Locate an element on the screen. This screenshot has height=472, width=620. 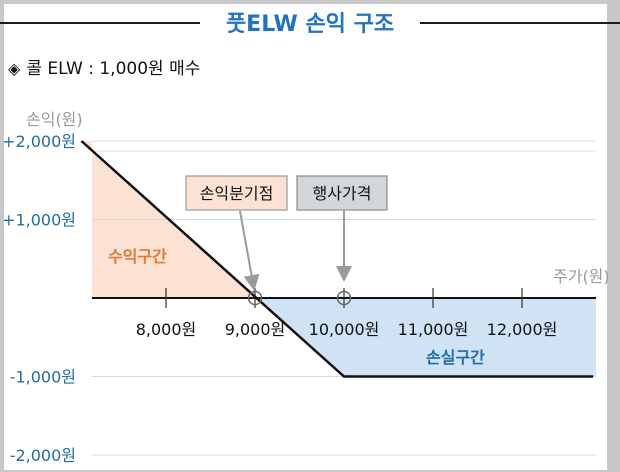
x-axis-title: 주가(원) is located at coordinates (581, 276).